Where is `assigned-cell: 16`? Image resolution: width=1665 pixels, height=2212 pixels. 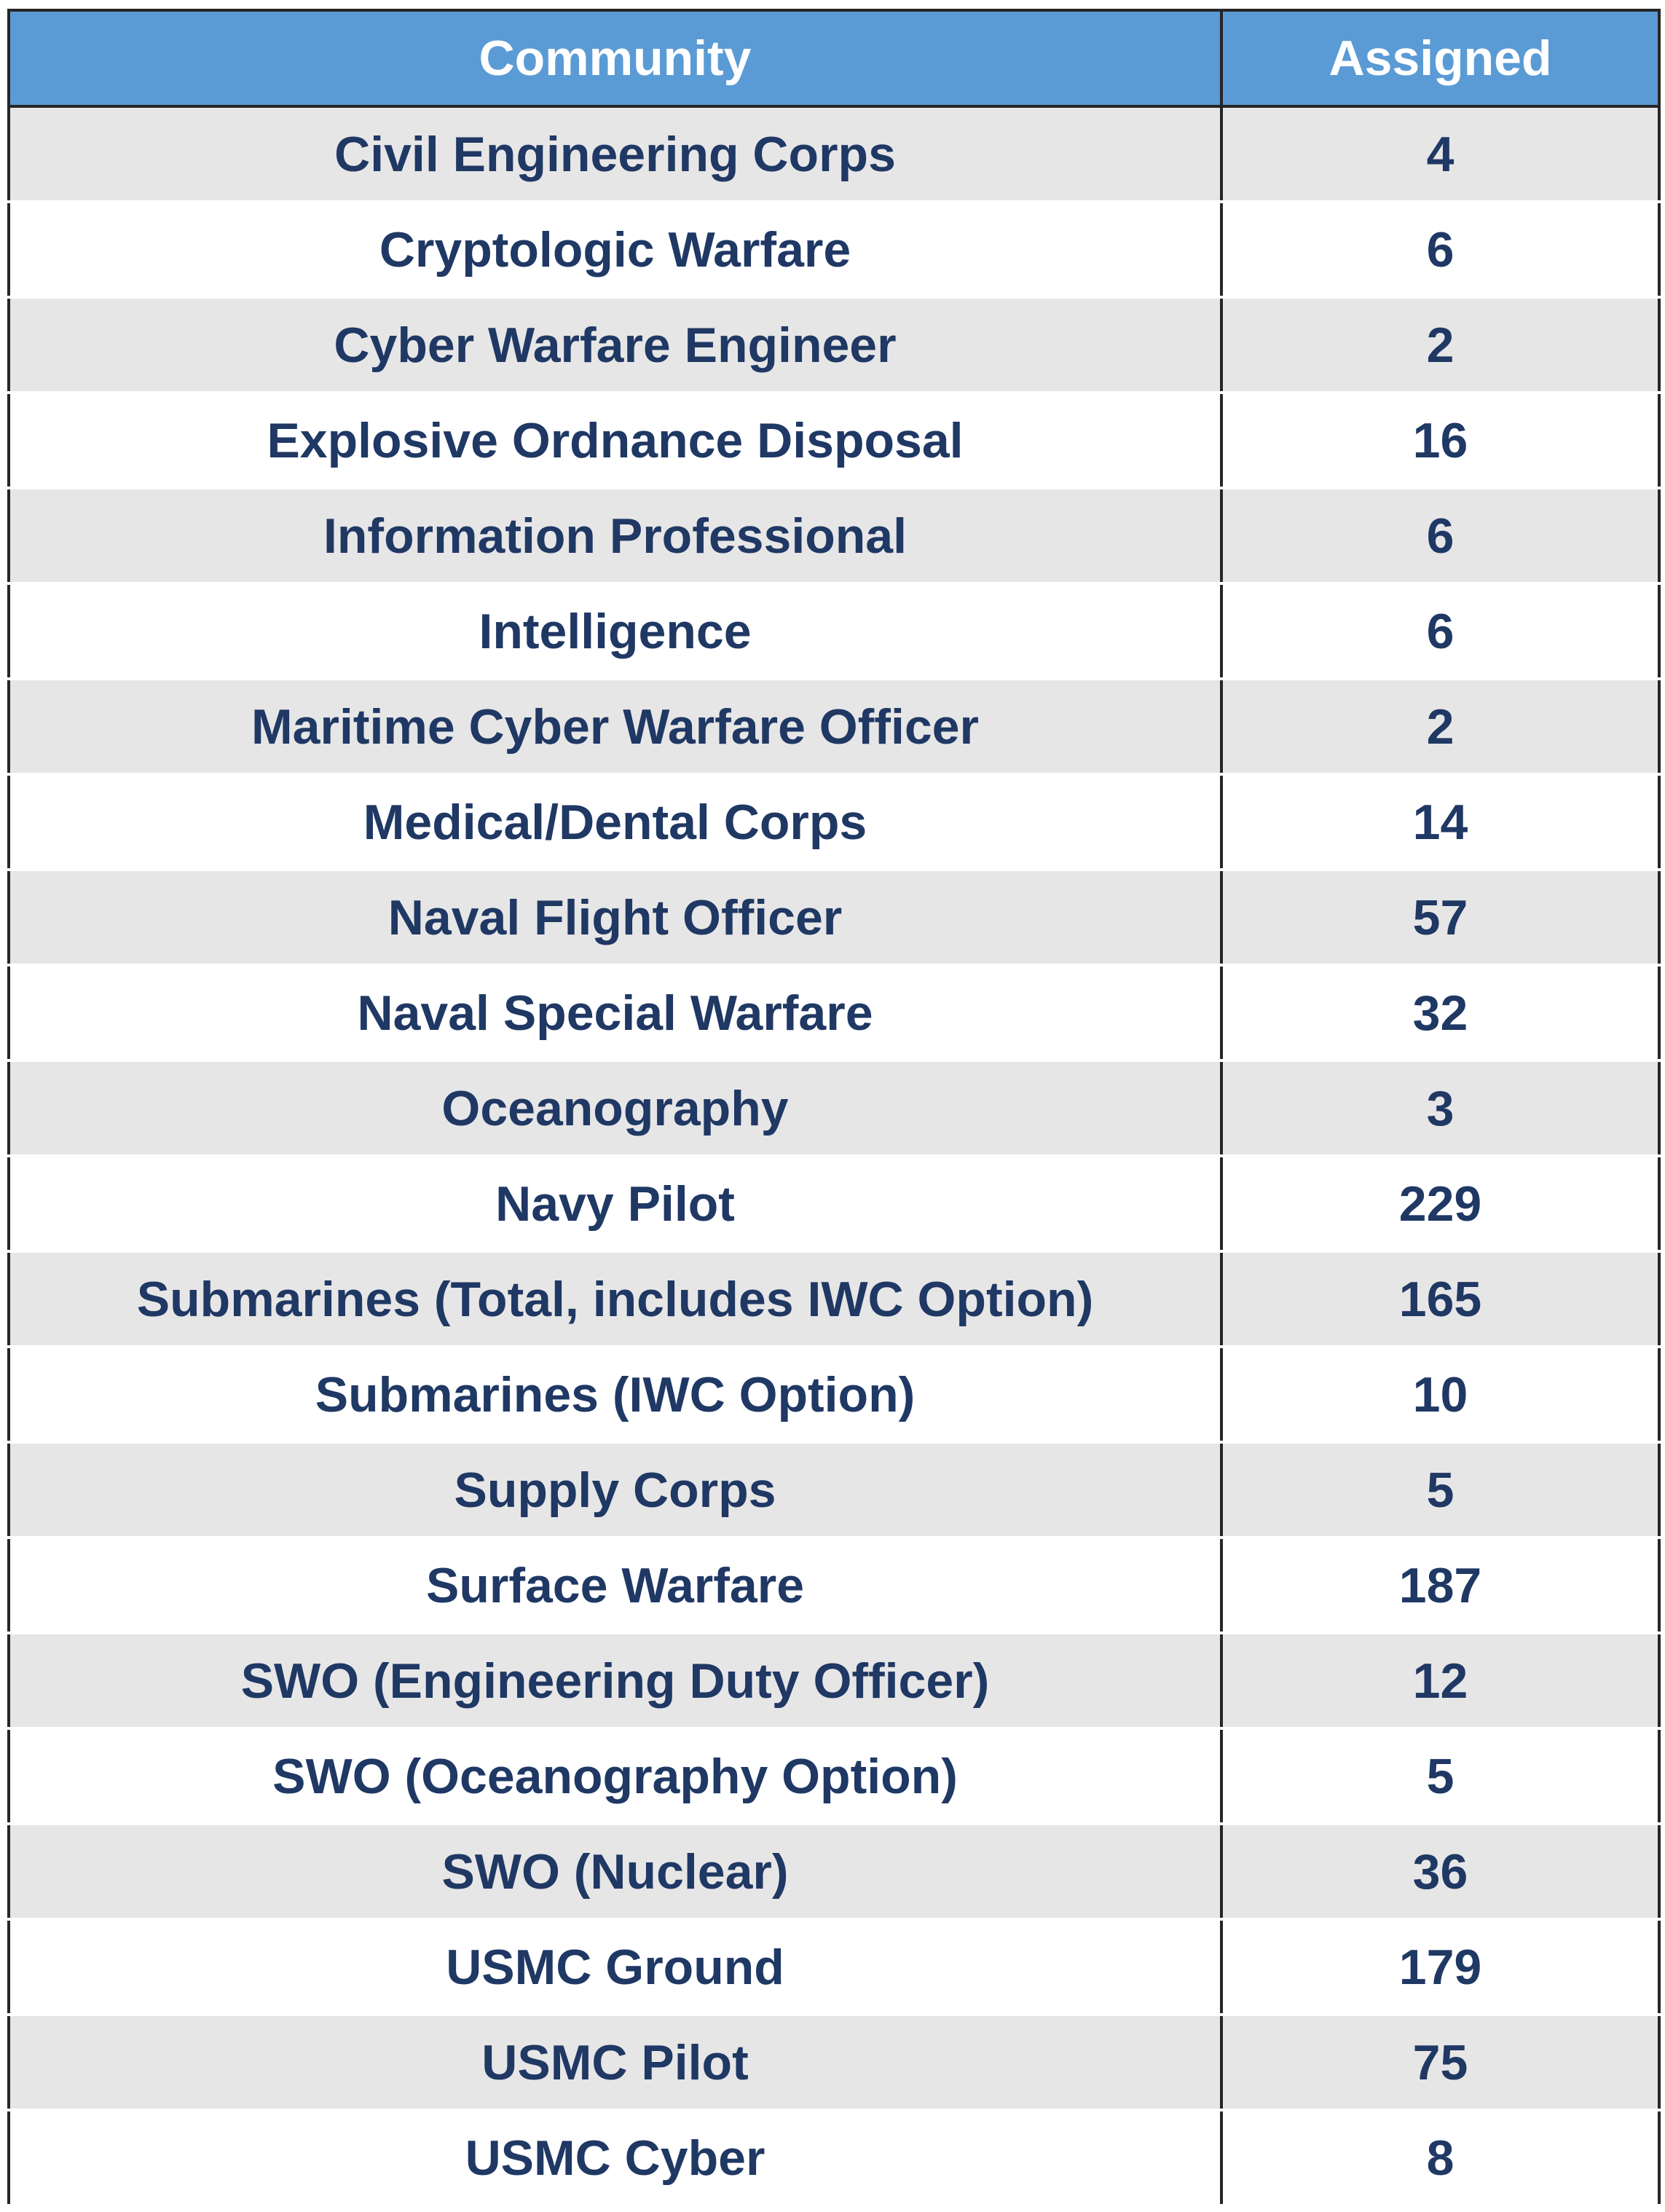 assigned-cell: 16 is located at coordinates (1441, 441).